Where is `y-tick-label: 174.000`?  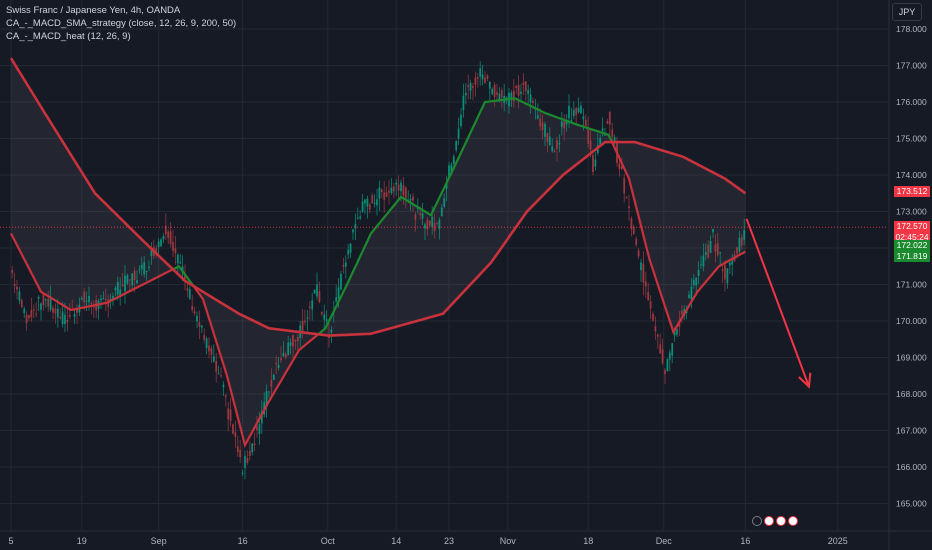
y-tick-label: 174.000 is located at coordinates (911, 175).